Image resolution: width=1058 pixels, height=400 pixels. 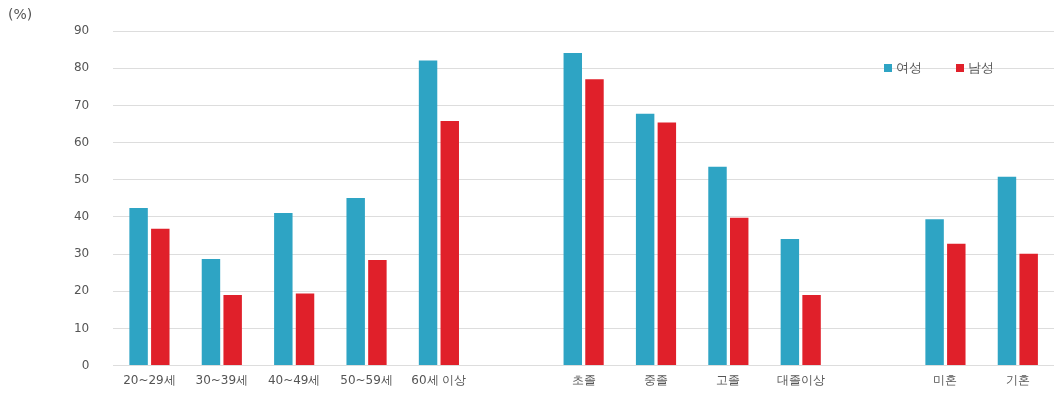 I want to click on x-tick-label: 기혼, so click(x=1017, y=379).